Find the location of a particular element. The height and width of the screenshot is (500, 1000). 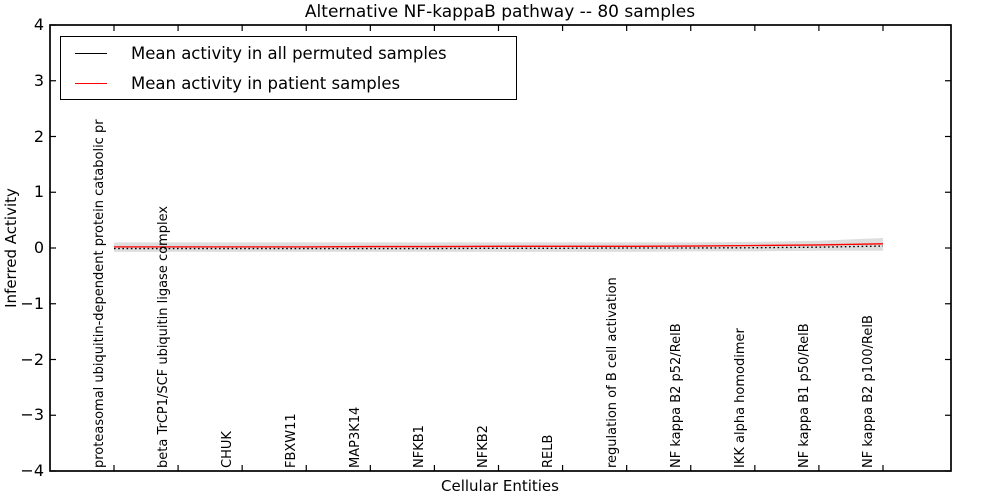

x-tick-label: MAP3K14 is located at coordinates (356, 437).